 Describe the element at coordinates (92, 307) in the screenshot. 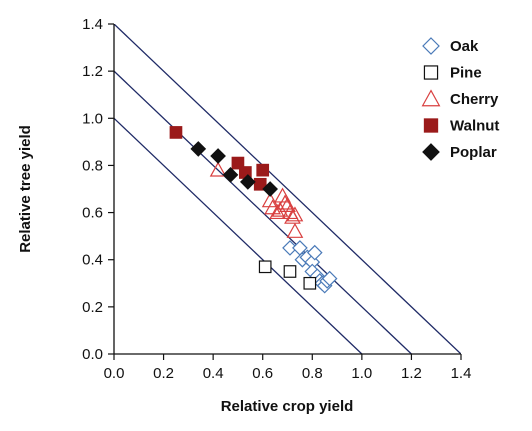

I see `y-tick-label: 0.2` at that location.